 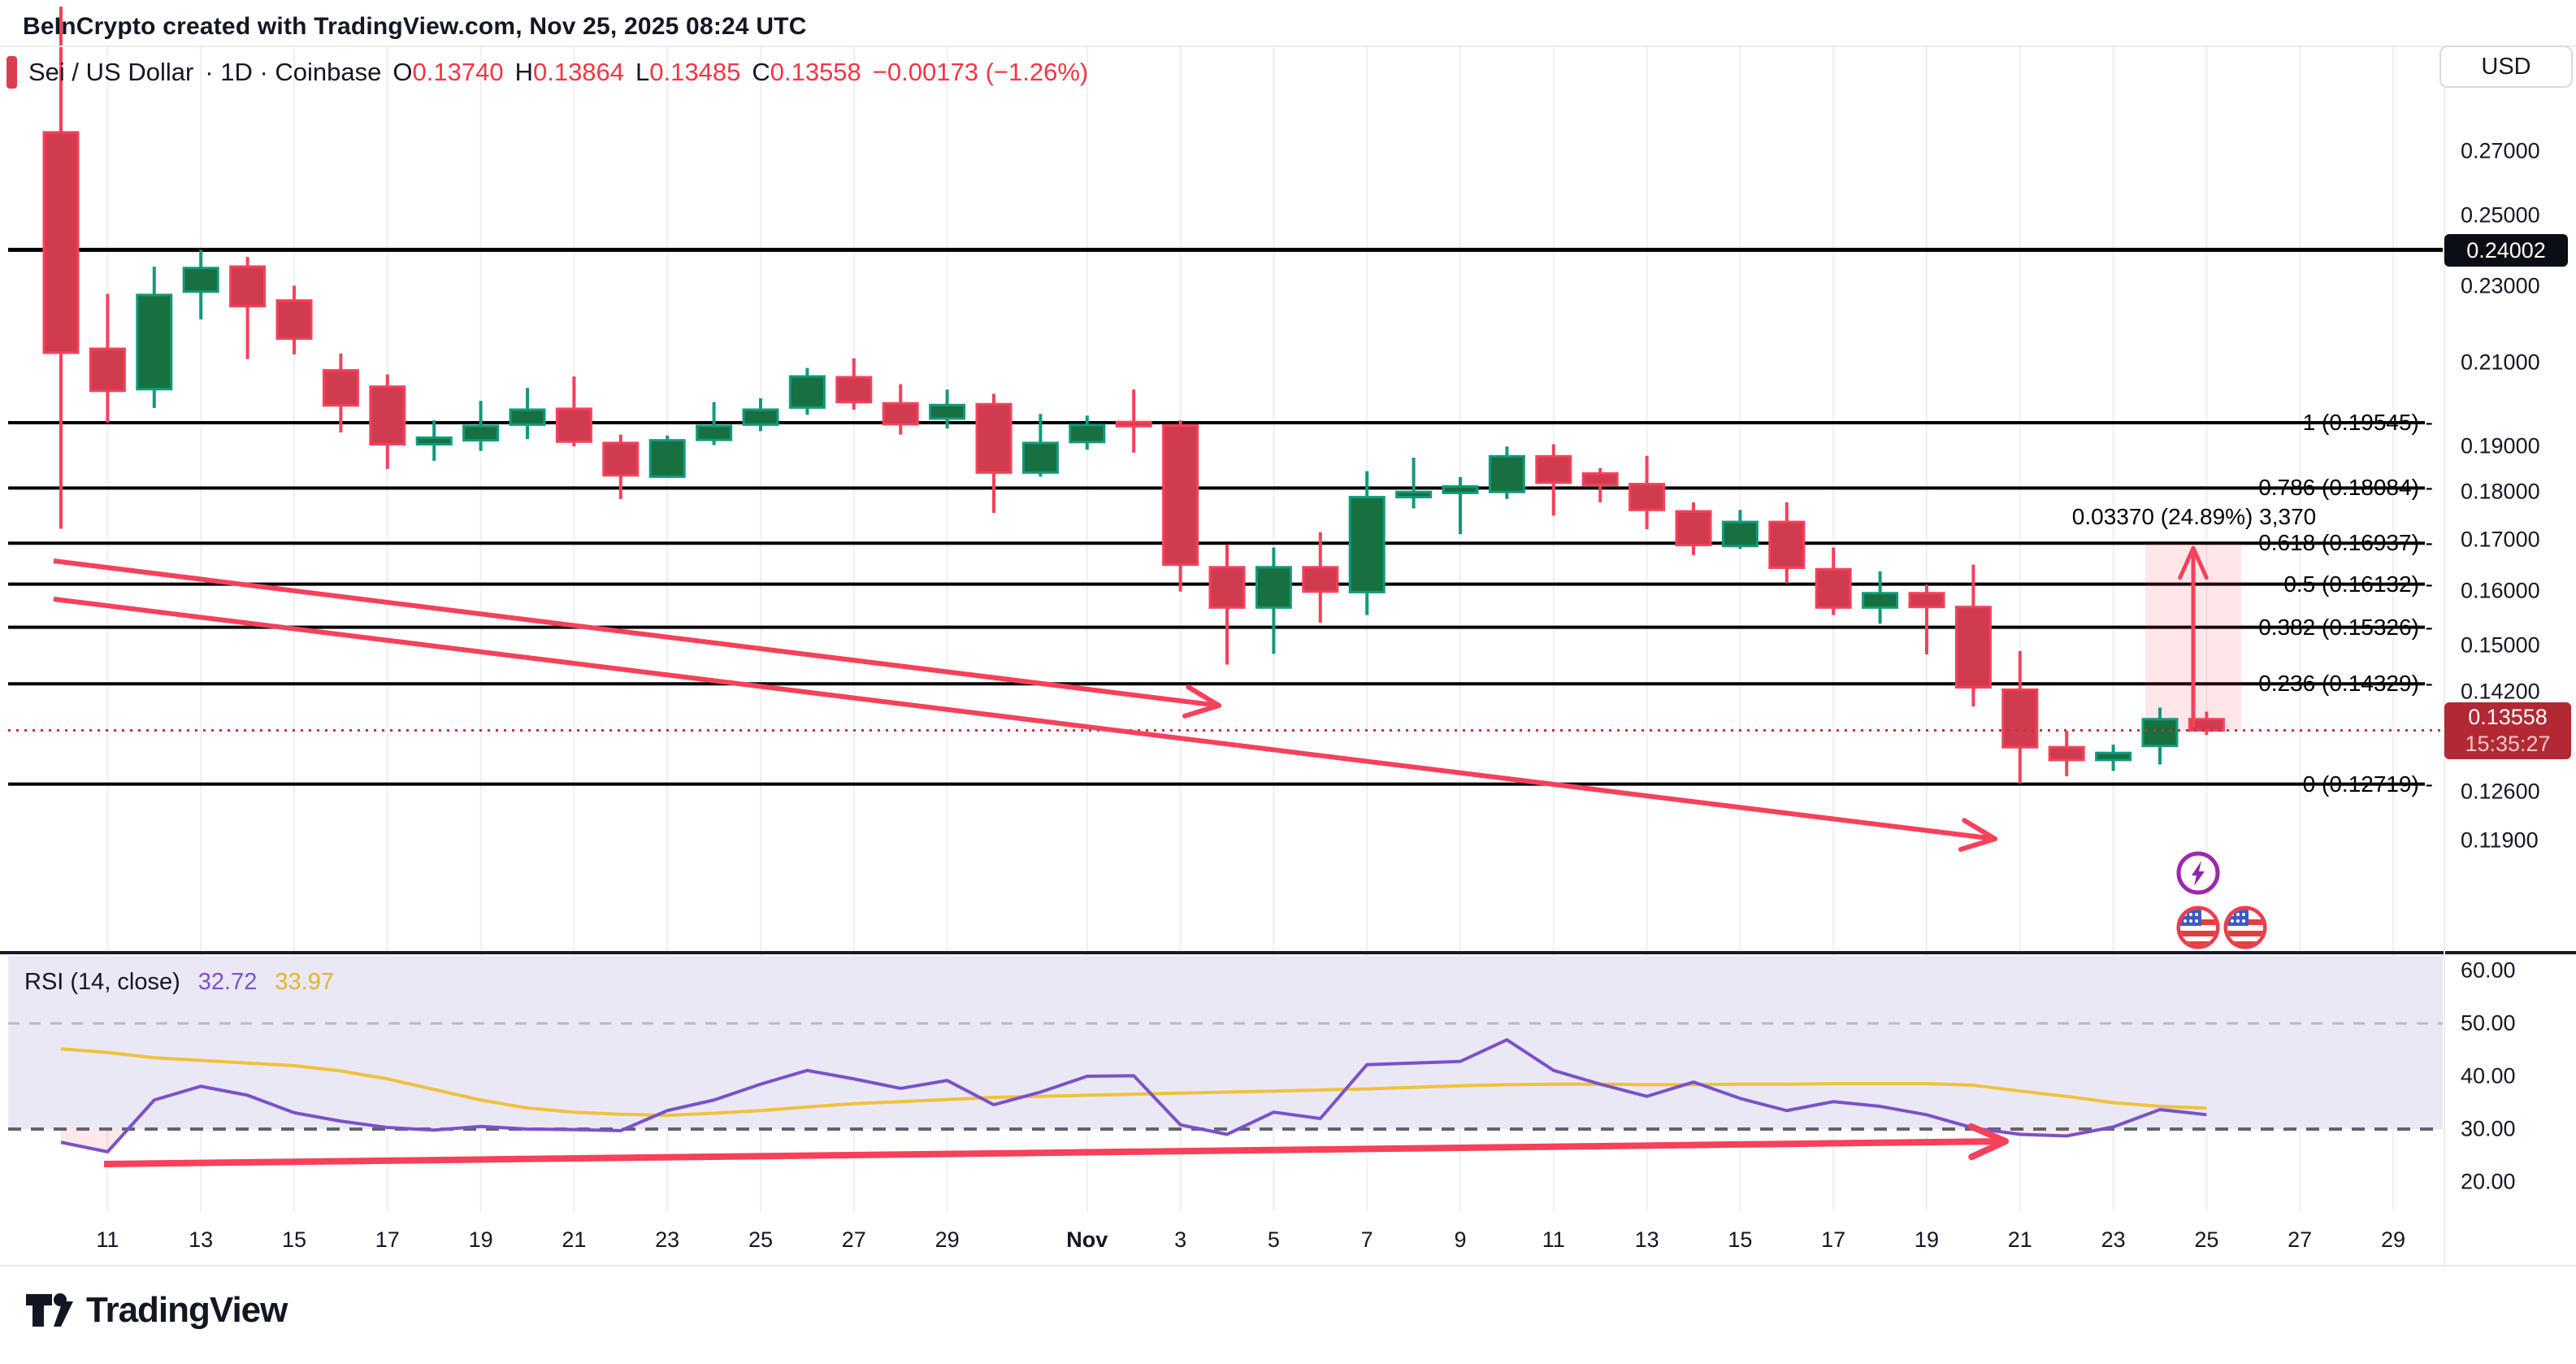 I want to click on price-axis-label: 0.12600, so click(x=2500, y=792).